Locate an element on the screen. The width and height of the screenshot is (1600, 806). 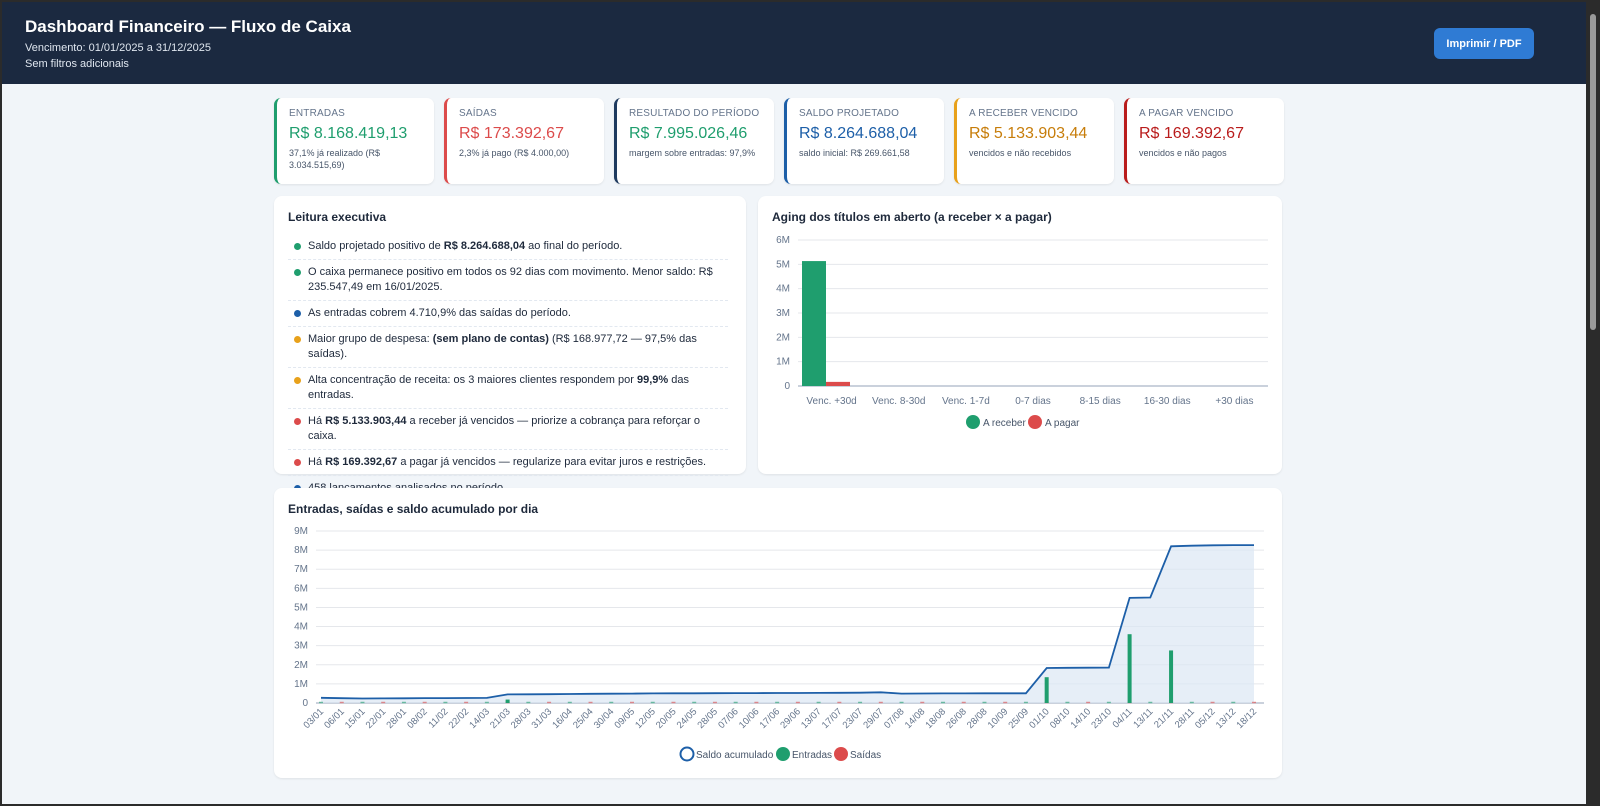
x-tick-label: 0-7 dias is located at coordinates (1033, 401).